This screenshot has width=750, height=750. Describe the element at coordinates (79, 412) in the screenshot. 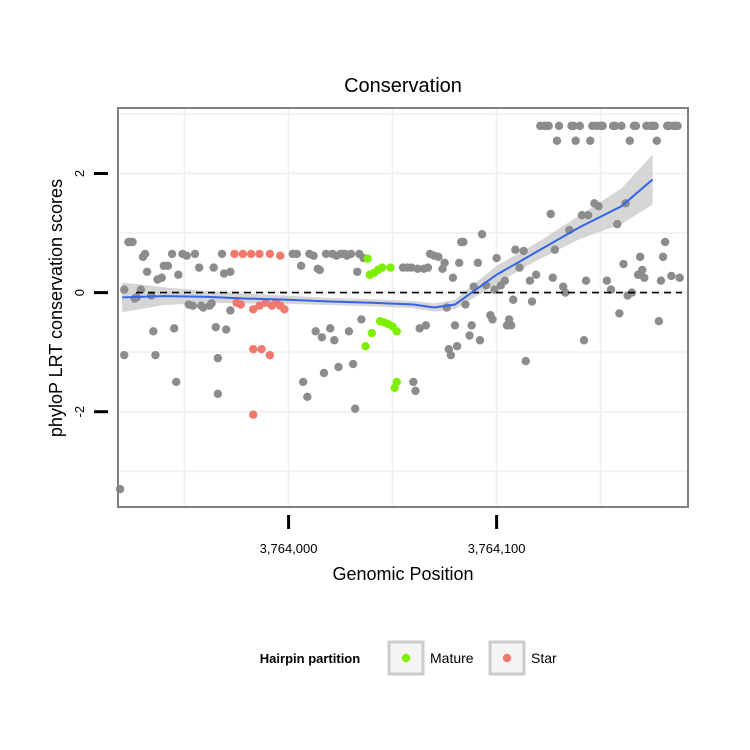

I see `y-tick-label: -2` at that location.